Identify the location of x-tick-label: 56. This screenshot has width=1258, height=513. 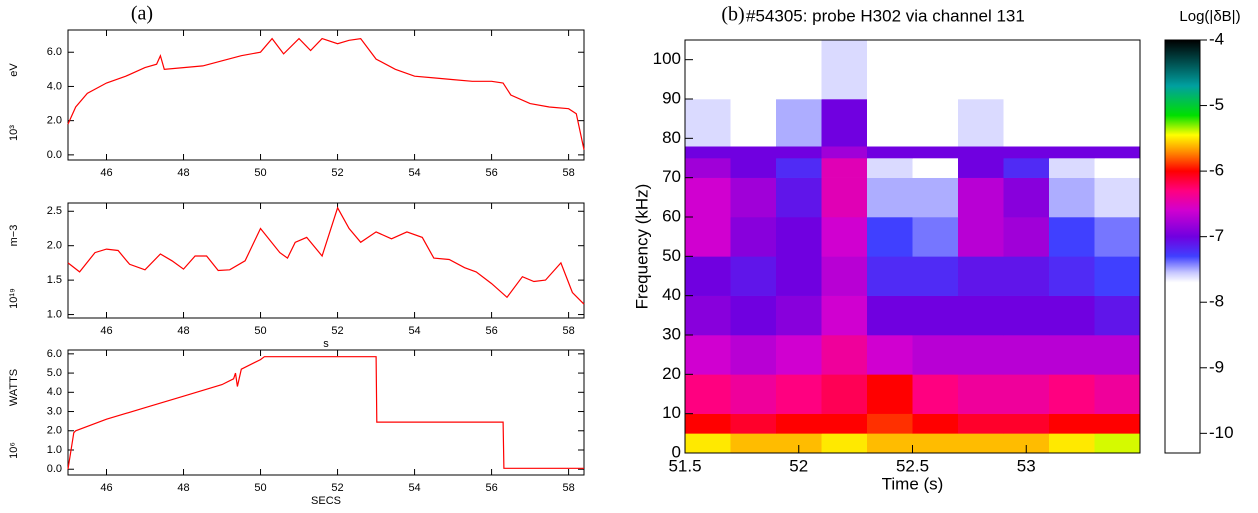
(491, 173).